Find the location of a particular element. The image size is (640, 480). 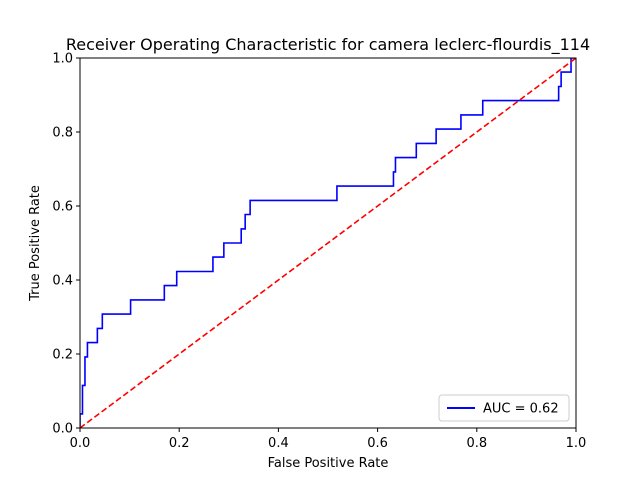

y-tick-label: 0.0 is located at coordinates (62, 429).